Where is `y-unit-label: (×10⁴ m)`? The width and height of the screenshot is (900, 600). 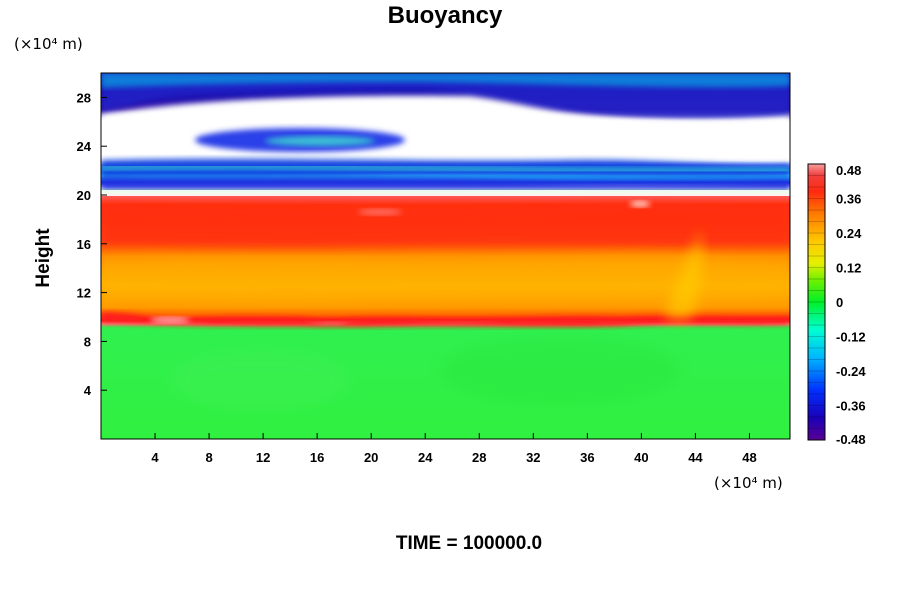 y-unit-label: (×10⁴ m) is located at coordinates (48, 44).